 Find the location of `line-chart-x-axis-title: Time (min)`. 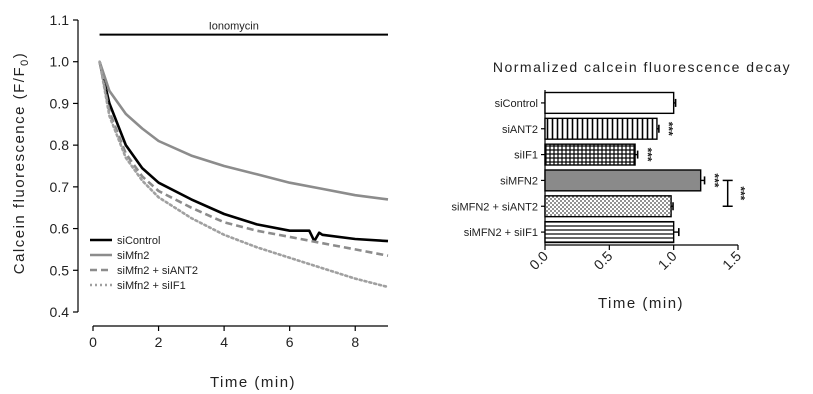

line-chart-x-axis-title: Time (min) is located at coordinates (253, 382).